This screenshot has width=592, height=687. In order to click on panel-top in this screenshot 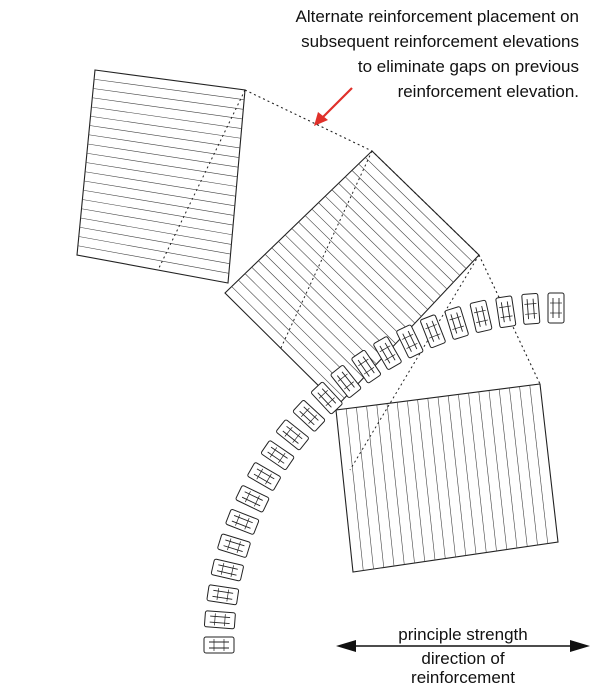, I will do `click(161, 176)`.